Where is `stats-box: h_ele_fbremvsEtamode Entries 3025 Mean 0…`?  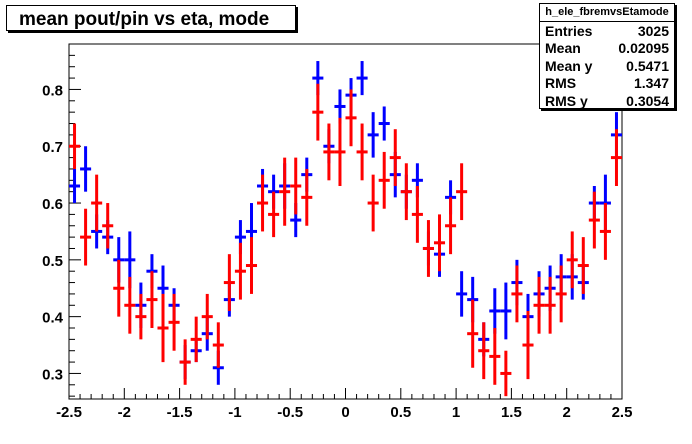
stats-box: h_ele_fbremvsEtamode Entries 3025 Mean 0… is located at coordinates (607, 56).